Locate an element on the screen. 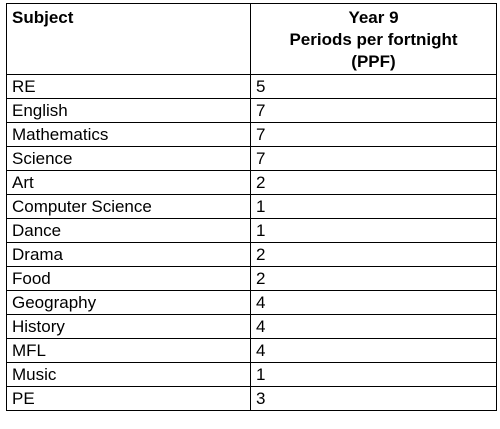 The image size is (500, 429). table-row: Music 1 is located at coordinates (251, 374).